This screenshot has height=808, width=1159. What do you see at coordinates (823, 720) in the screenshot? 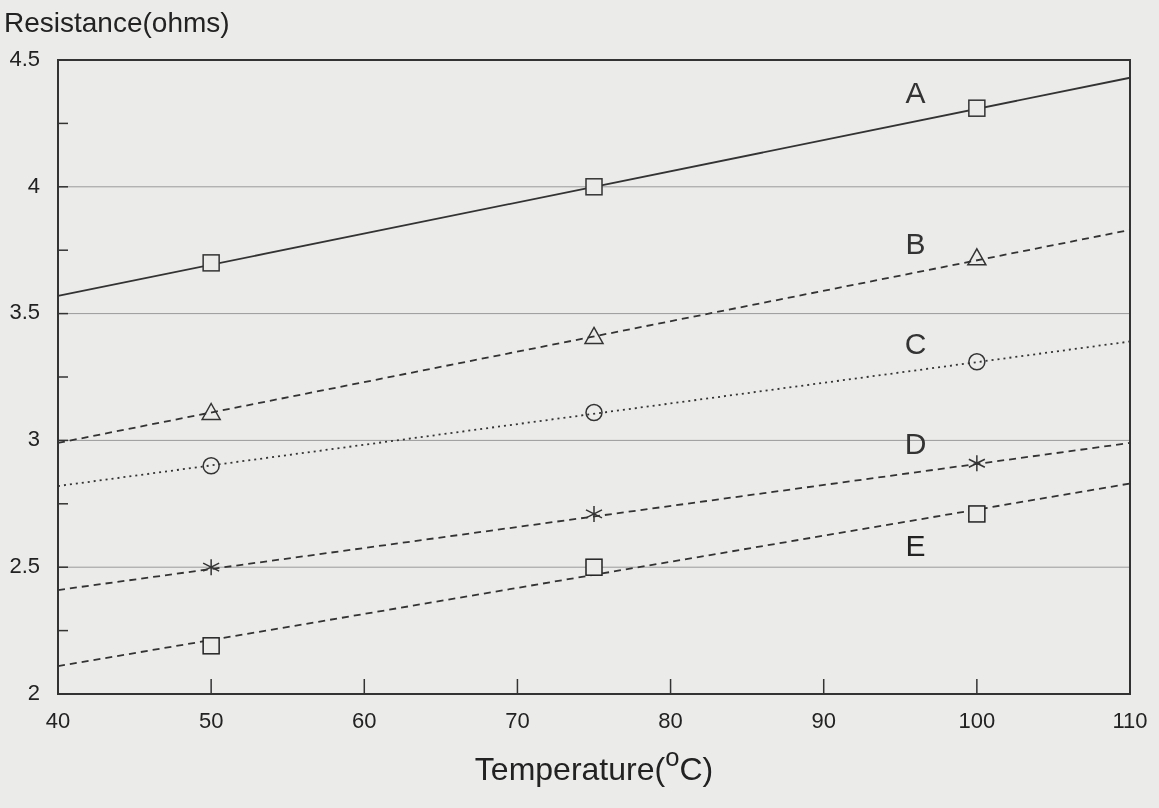
I see `x-tick-label: 90` at bounding box center [823, 720].